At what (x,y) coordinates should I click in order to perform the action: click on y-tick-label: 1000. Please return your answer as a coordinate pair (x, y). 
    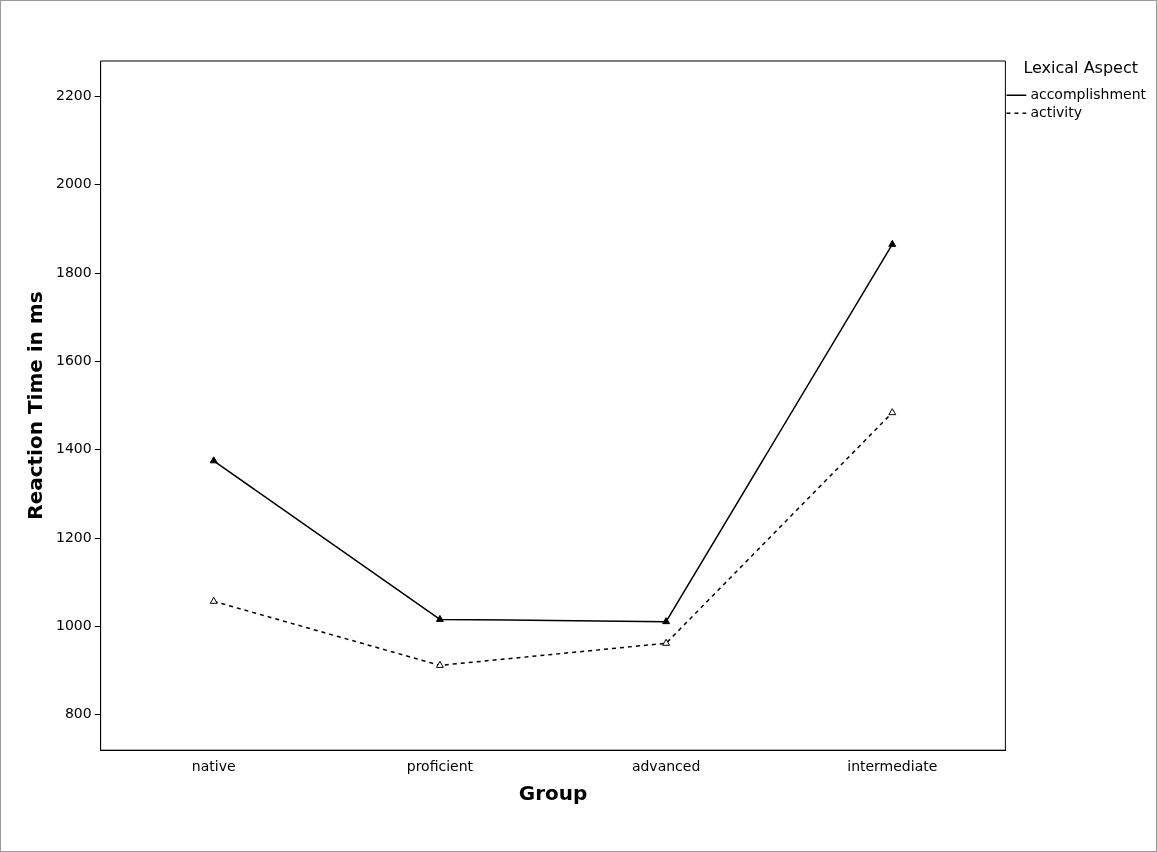
    Looking at the image, I should click on (73, 625).